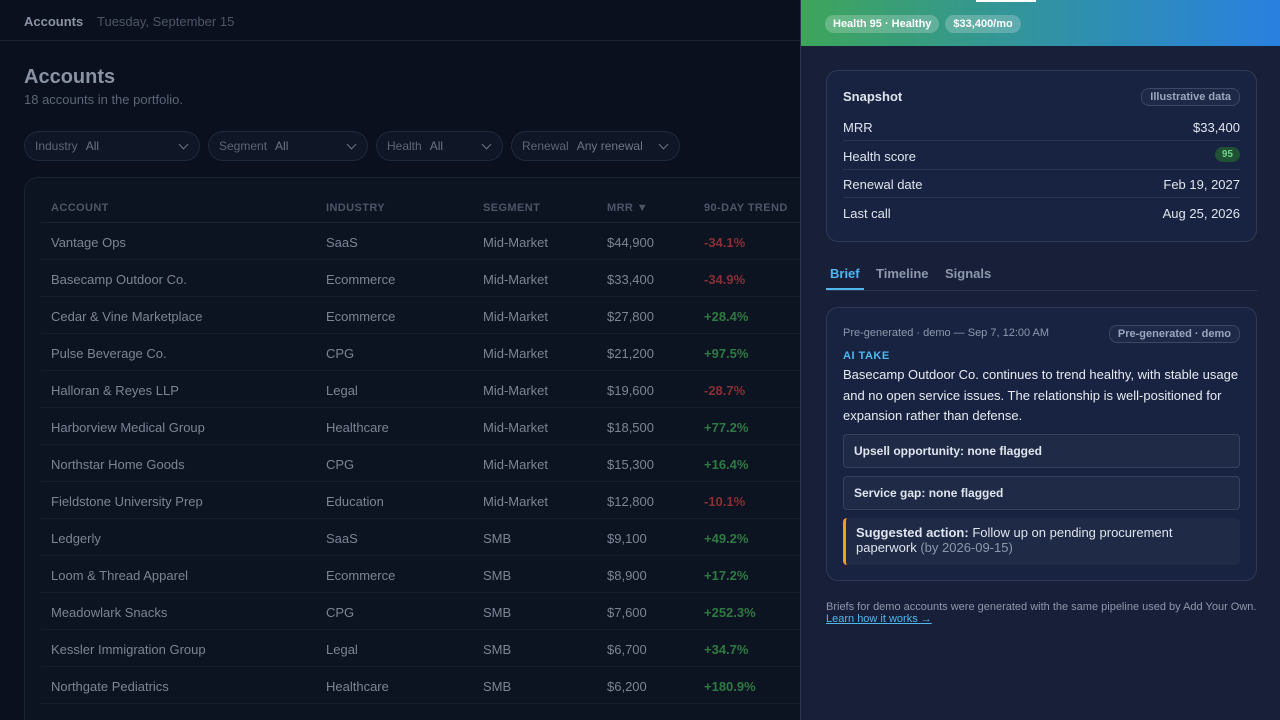 This screenshot has height=720, width=1280. I want to click on heading: Accounts, so click(70, 77).